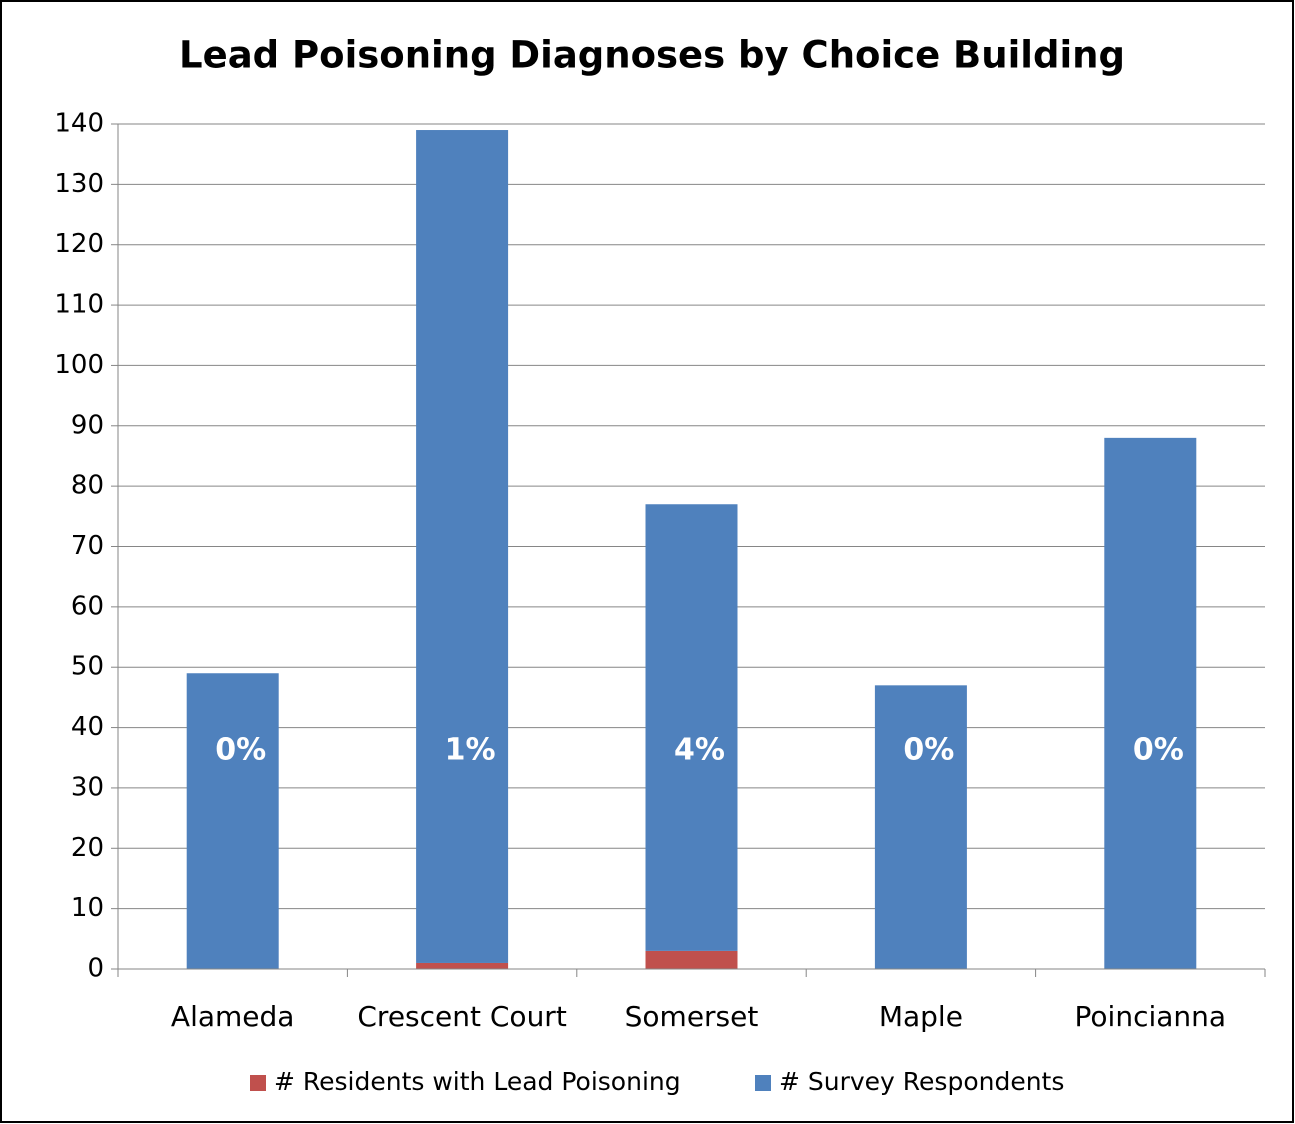 This screenshot has width=1295, height=1124. What do you see at coordinates (79, 124) in the screenshot?
I see `y-tick-label: 140` at bounding box center [79, 124].